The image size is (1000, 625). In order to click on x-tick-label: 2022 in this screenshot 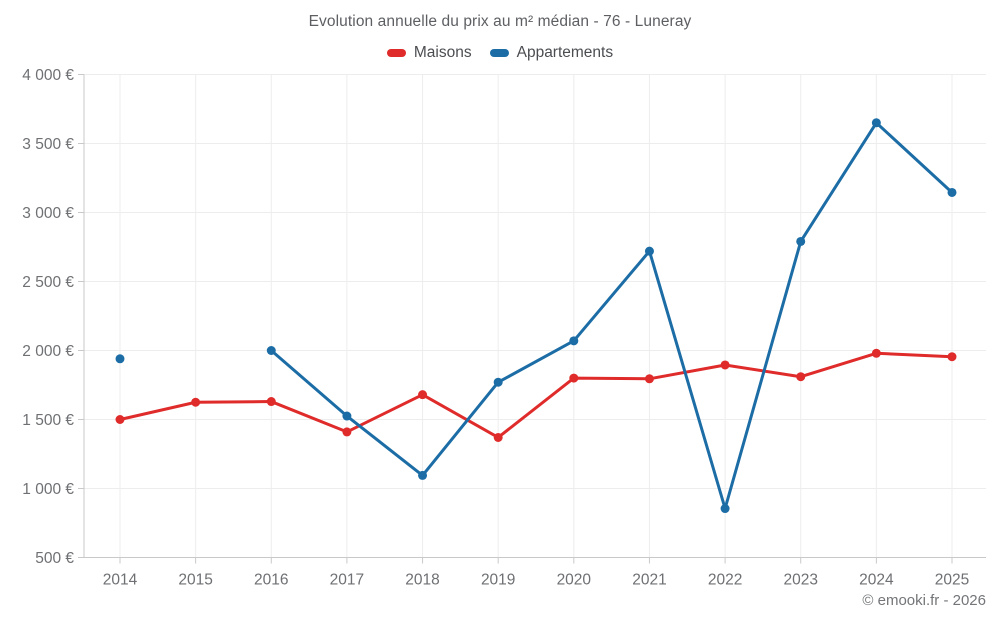, I will do `click(725, 580)`.